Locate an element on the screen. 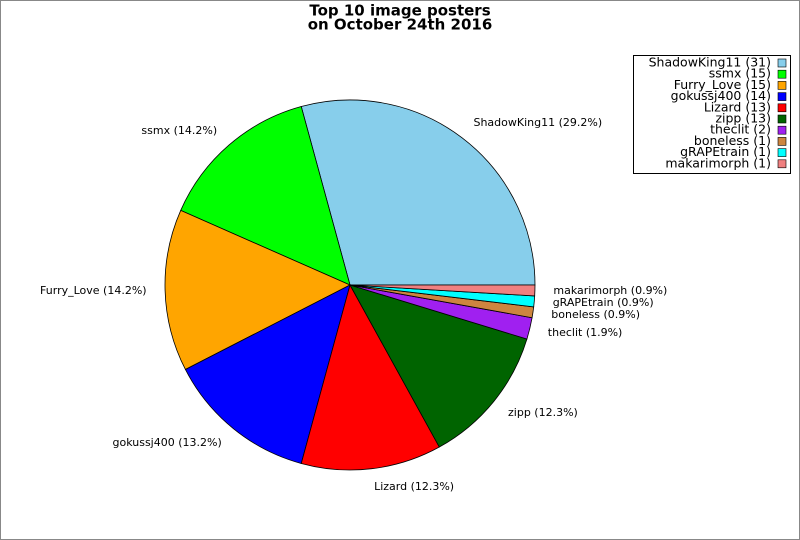 The image size is (800, 540). legend-label: Furry_Love (15) is located at coordinates (722, 84).